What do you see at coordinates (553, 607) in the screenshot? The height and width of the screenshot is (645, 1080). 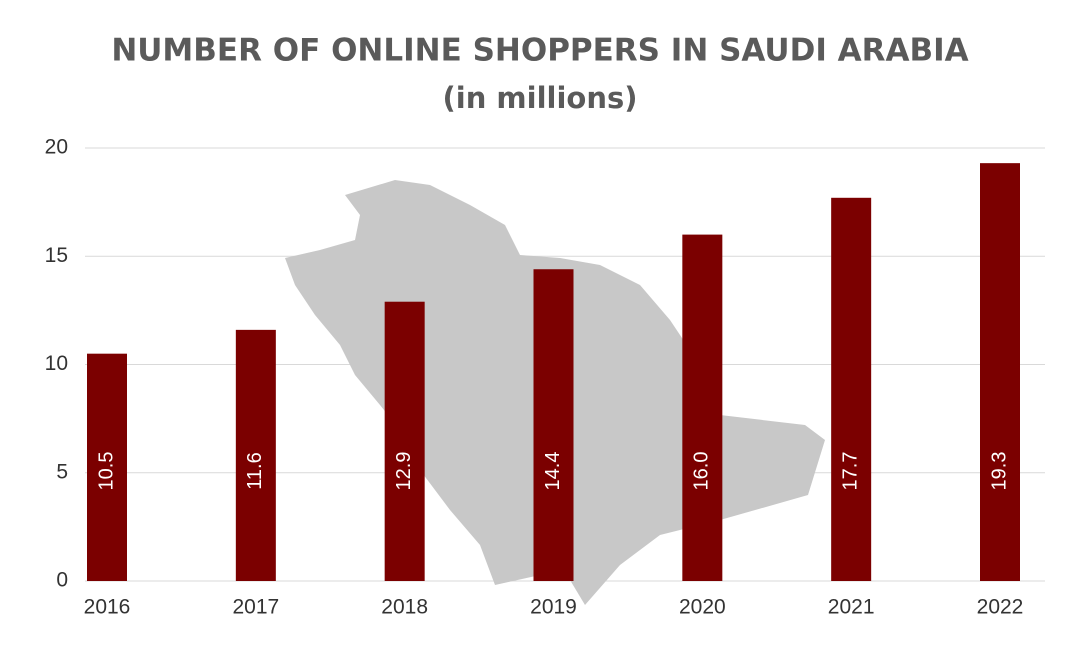 I see `x-tick-label: 2019` at bounding box center [553, 607].